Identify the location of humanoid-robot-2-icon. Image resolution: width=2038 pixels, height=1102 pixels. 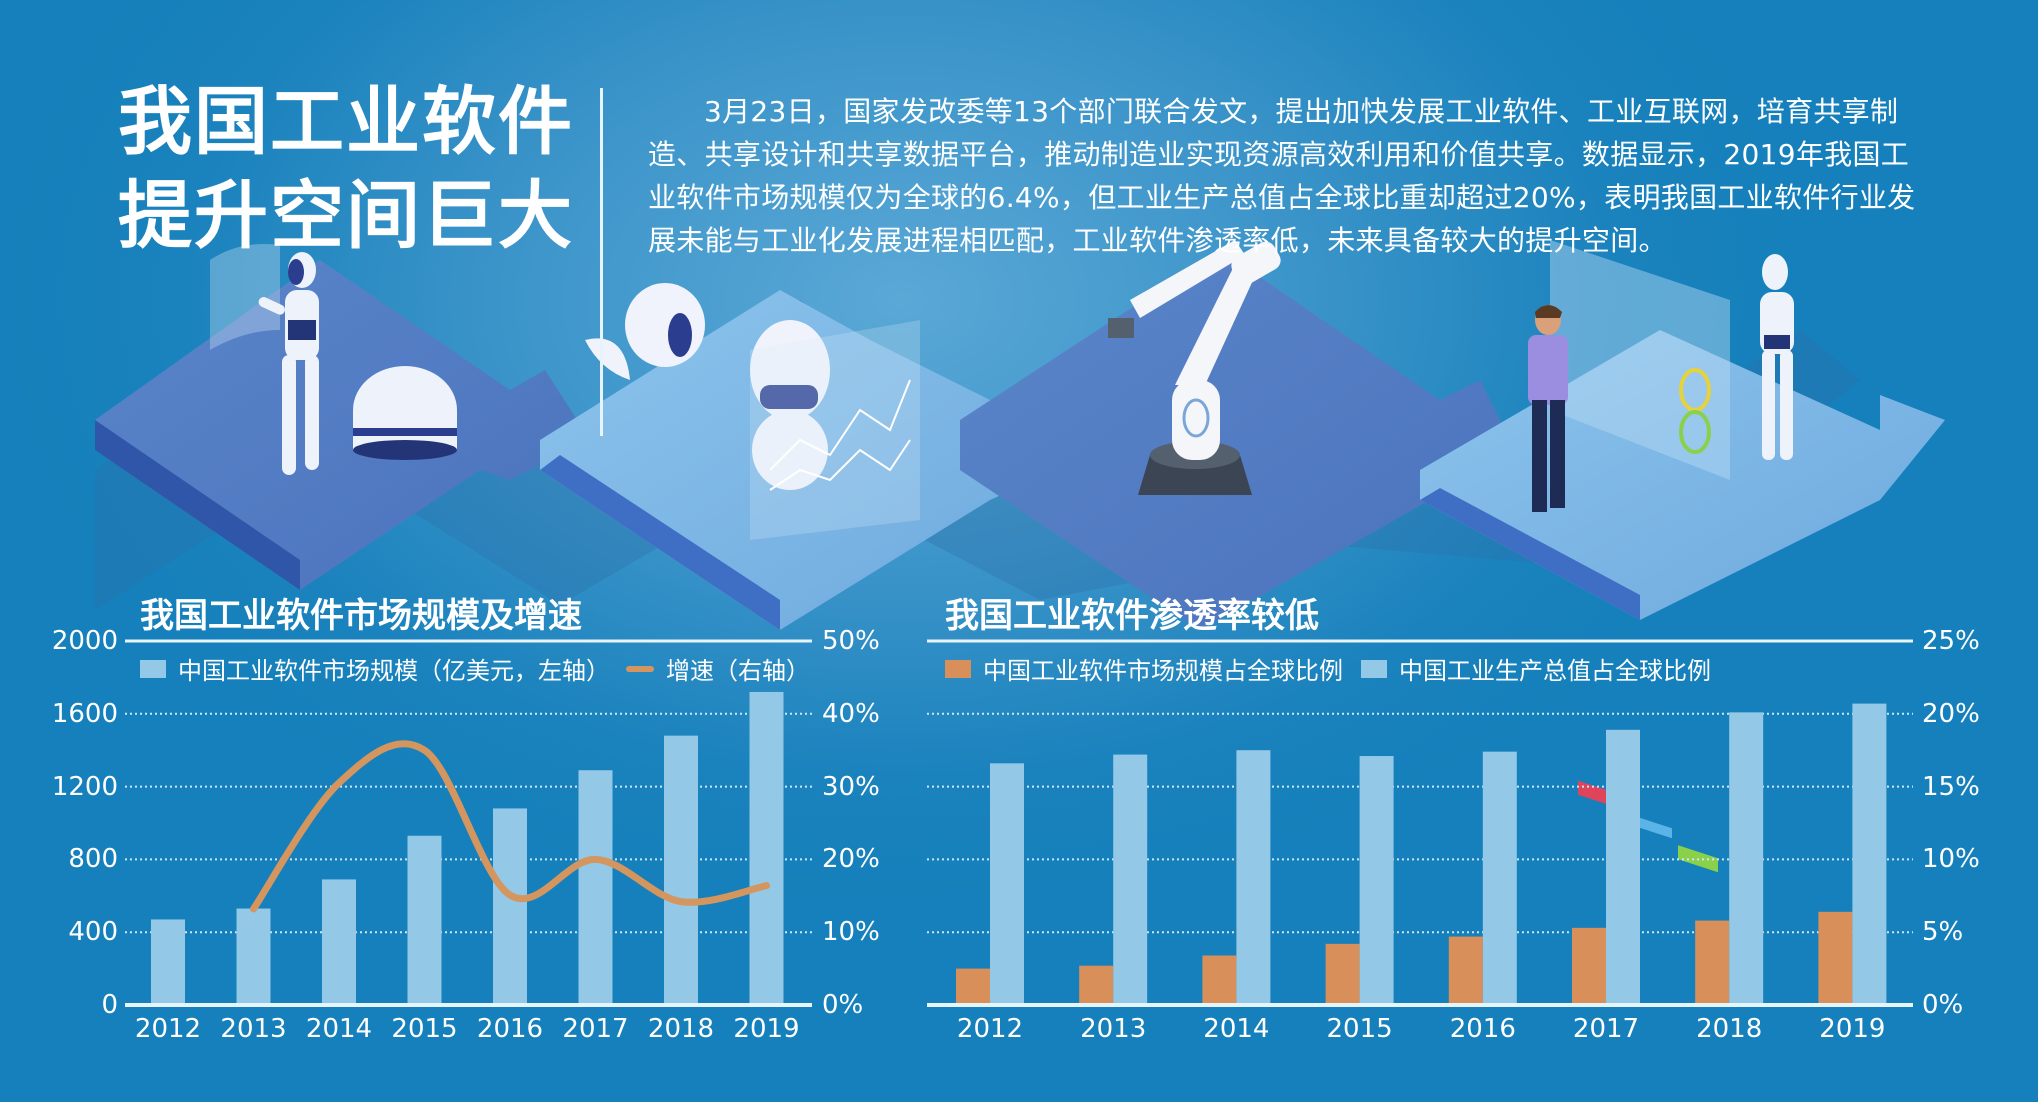
(1777, 357).